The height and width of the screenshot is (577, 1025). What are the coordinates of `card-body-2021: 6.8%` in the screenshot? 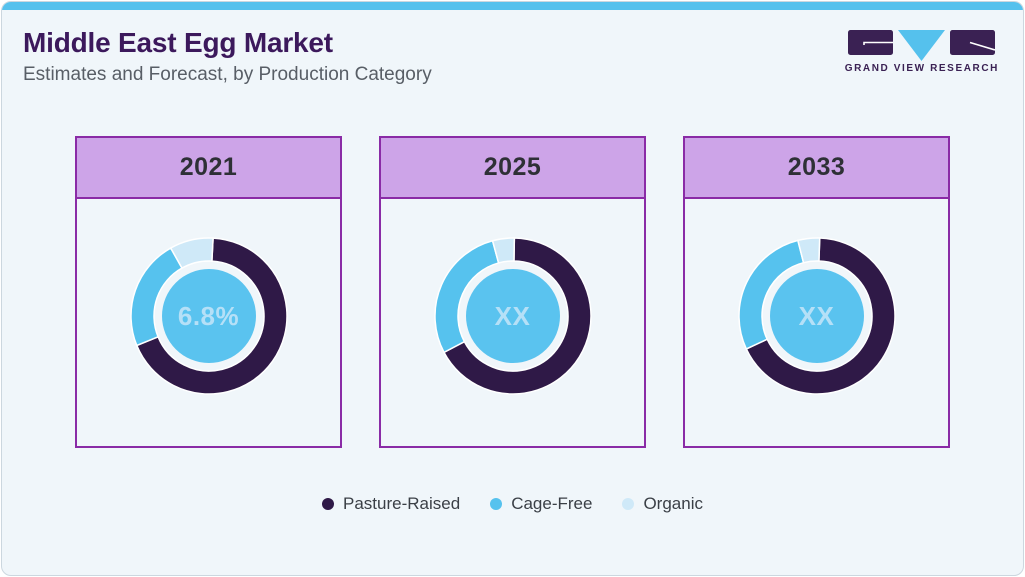 It's located at (208, 322).